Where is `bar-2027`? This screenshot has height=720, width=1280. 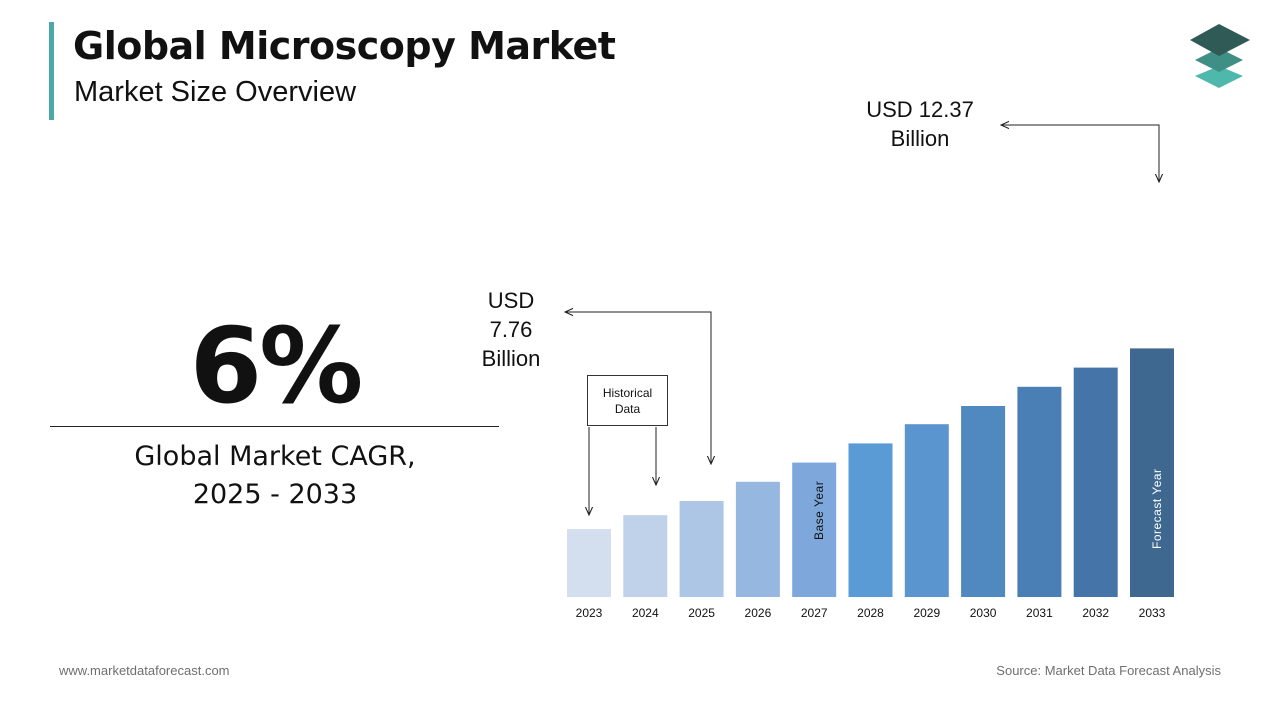
bar-2027 is located at coordinates (814, 529).